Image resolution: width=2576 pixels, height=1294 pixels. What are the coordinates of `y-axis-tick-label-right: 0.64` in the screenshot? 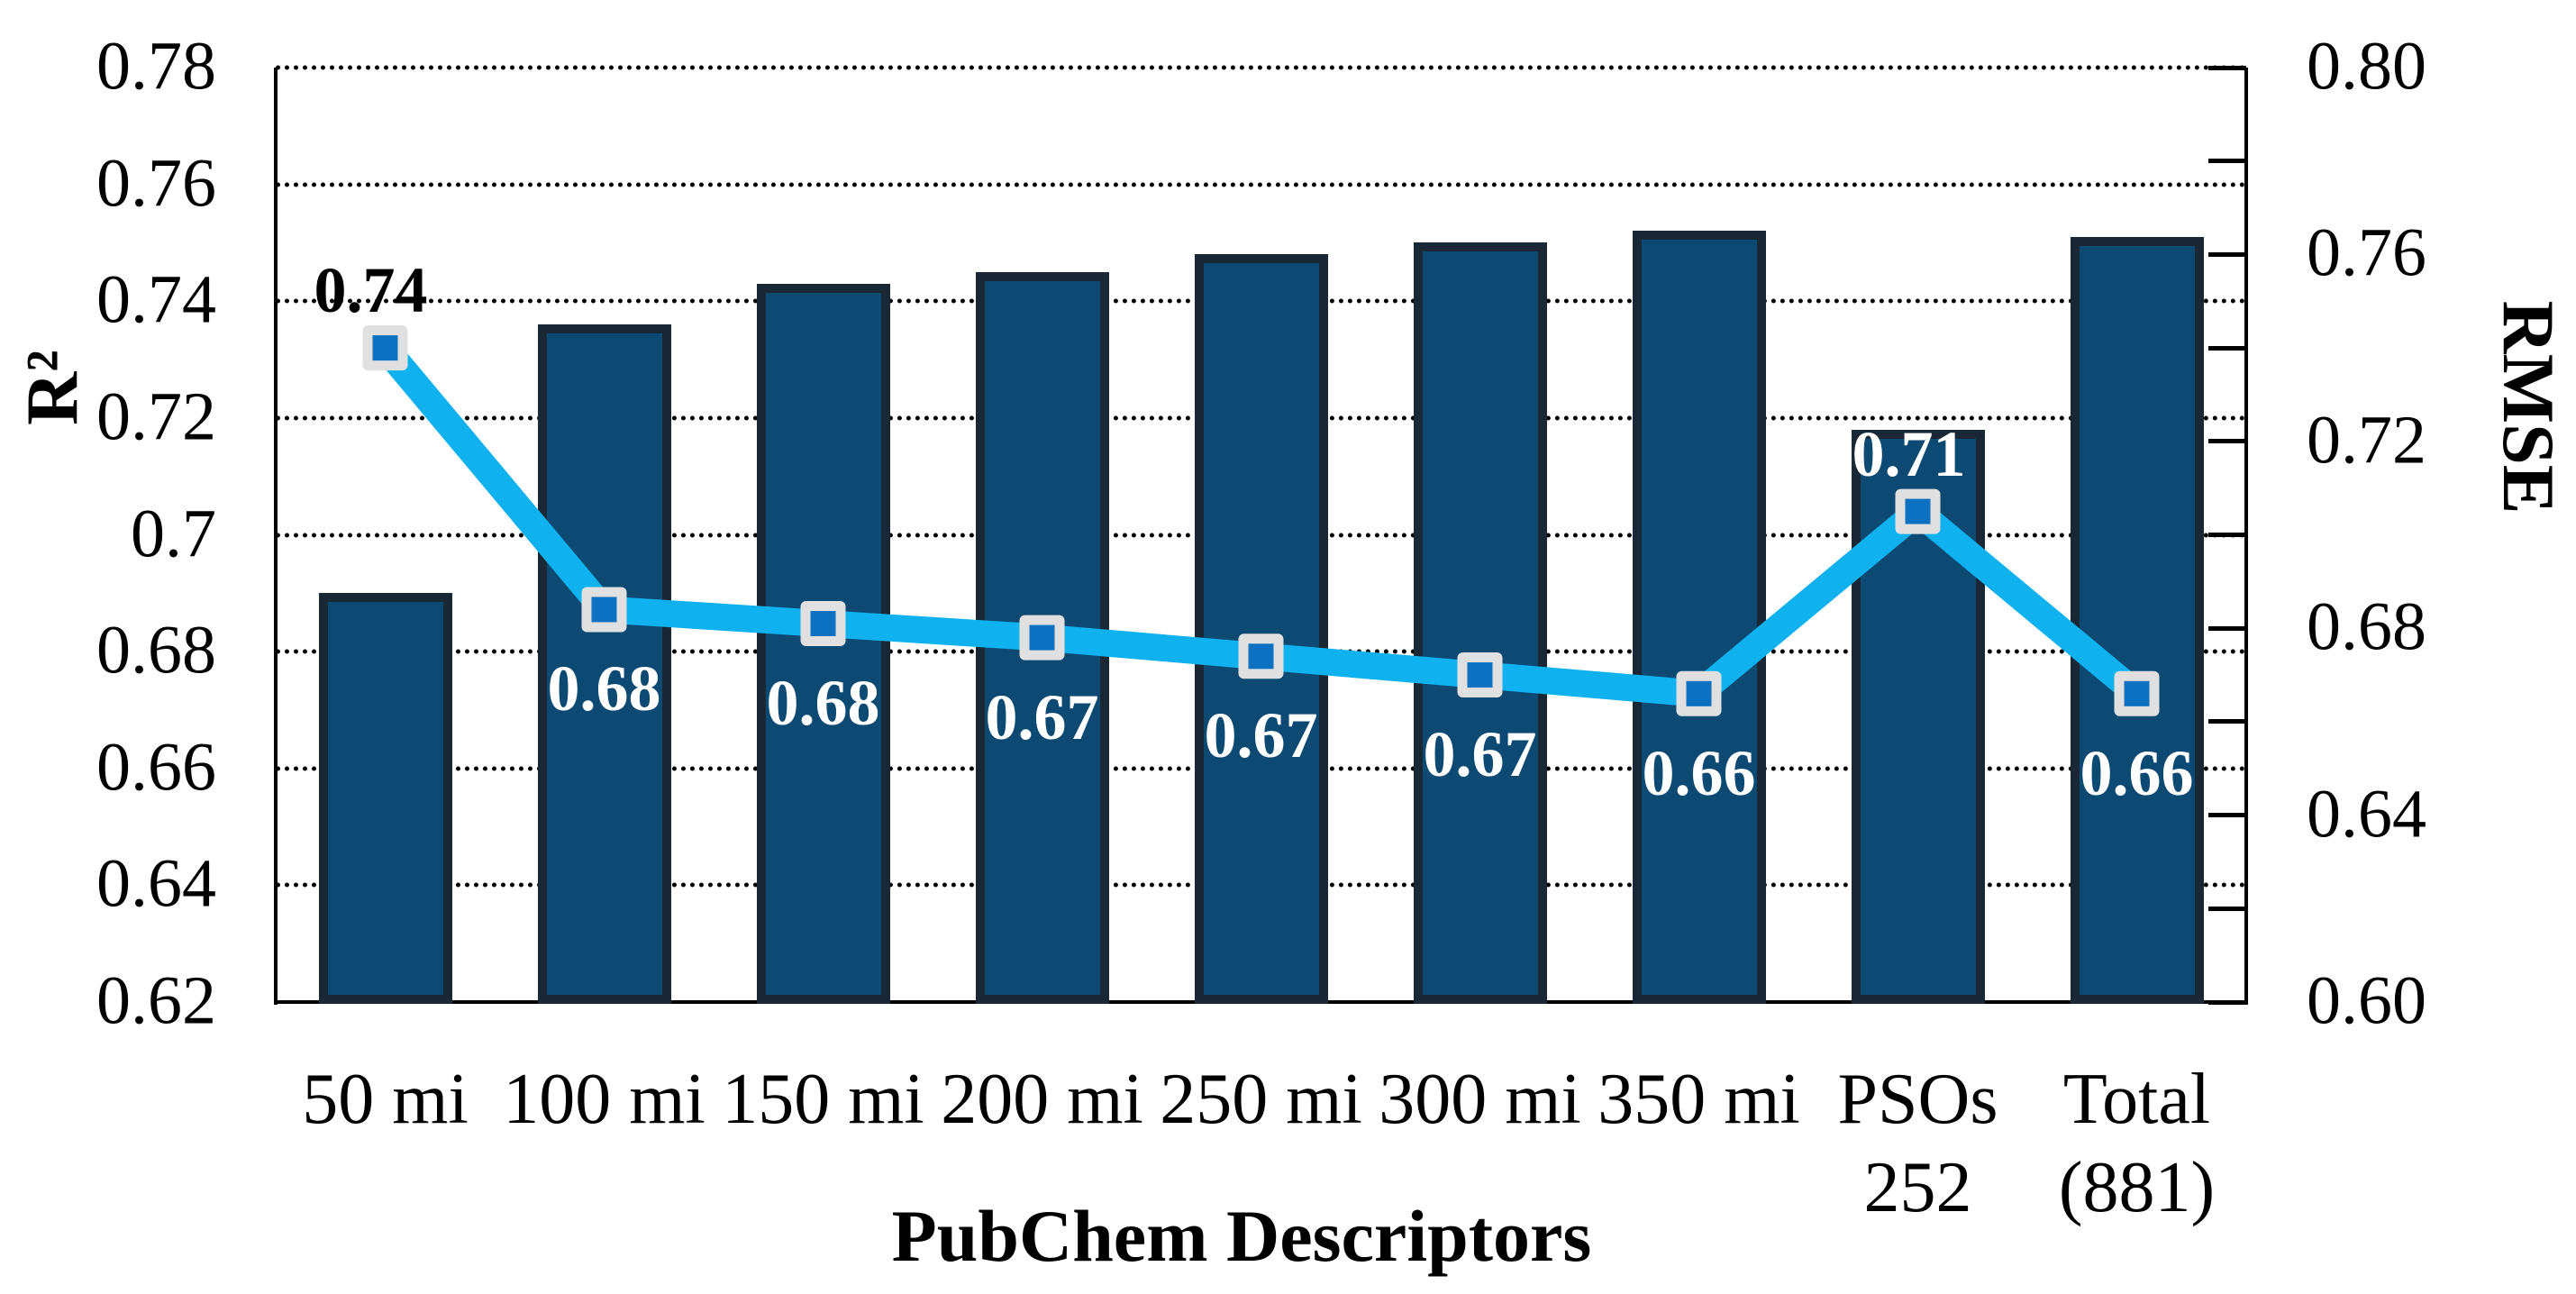 It's located at (2366, 814).